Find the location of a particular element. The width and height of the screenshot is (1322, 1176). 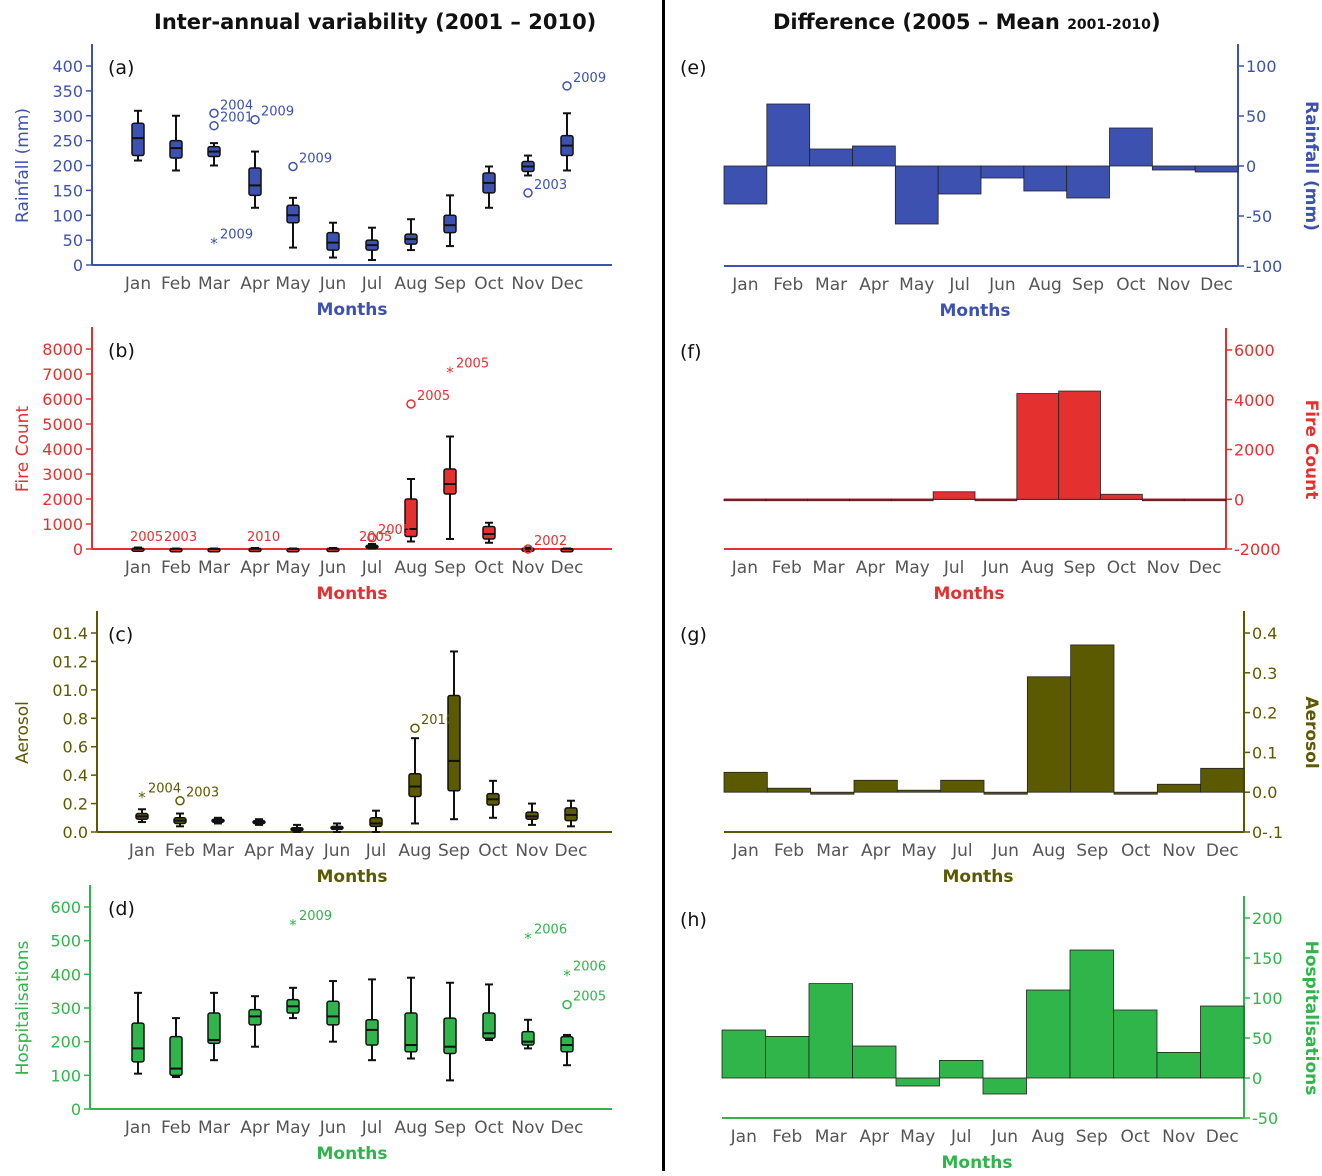

panel-h-xlabel: Months is located at coordinates (976, 1162).